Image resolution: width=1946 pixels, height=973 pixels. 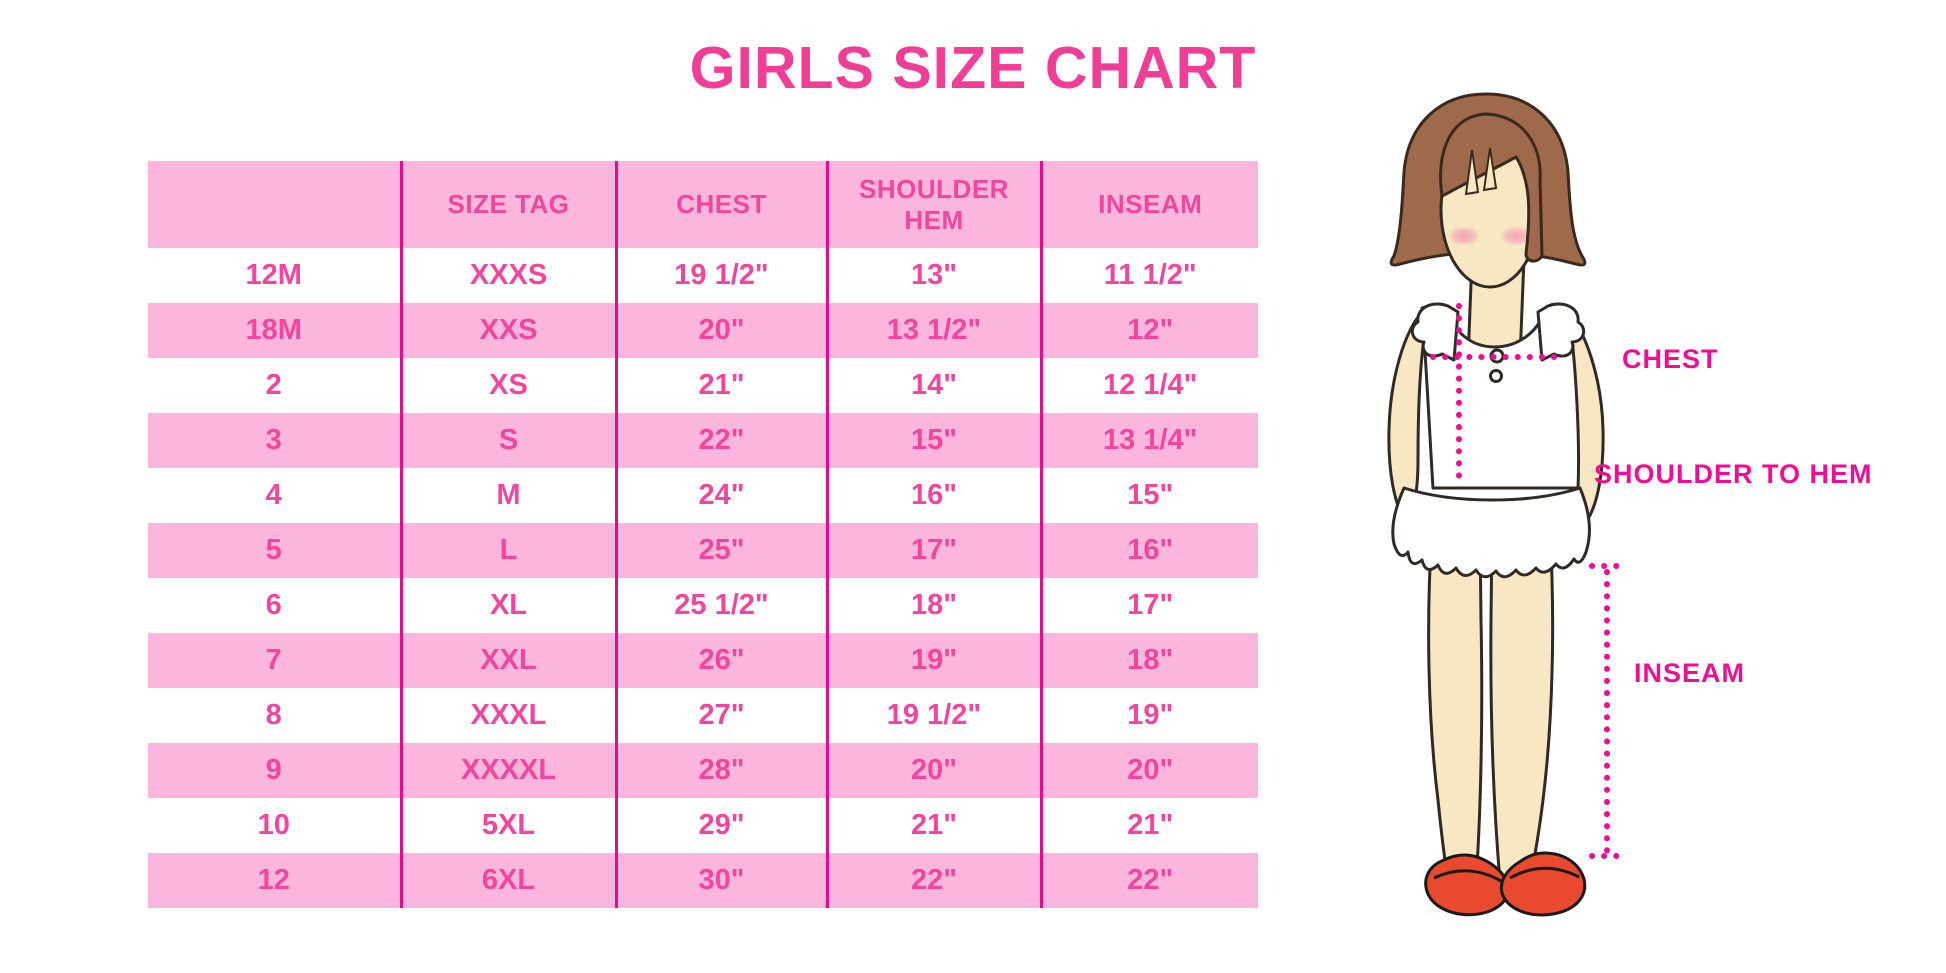 What do you see at coordinates (507, 330) in the screenshot?
I see `table-cell: XXS` at bounding box center [507, 330].